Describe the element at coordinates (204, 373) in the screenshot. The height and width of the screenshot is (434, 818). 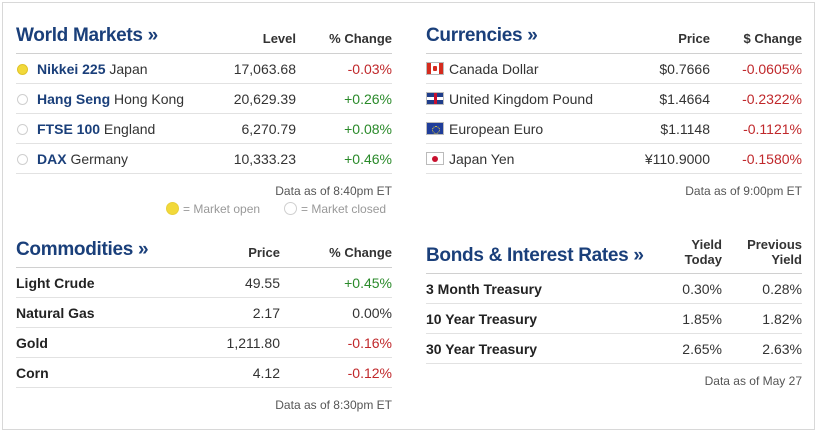
I see `commodity-row-corn: Corn 4.12 -0.12%` at that location.